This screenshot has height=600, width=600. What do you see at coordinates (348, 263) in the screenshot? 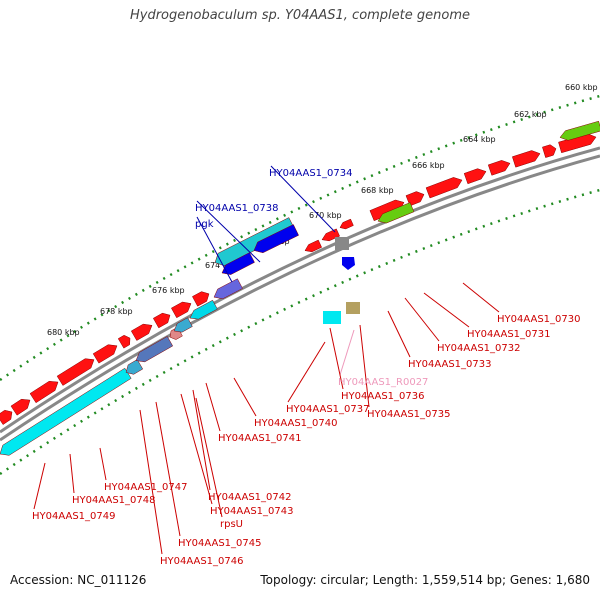
I see `cds-blue-small` at bounding box center [348, 263].